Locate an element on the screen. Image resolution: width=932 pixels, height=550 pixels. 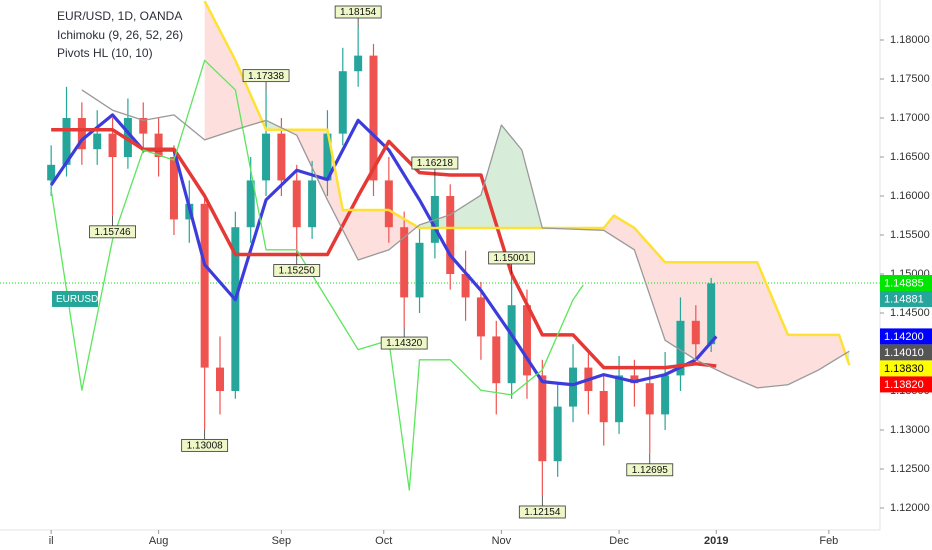
pivot-label: 1.15250 is located at coordinates (297, 271).